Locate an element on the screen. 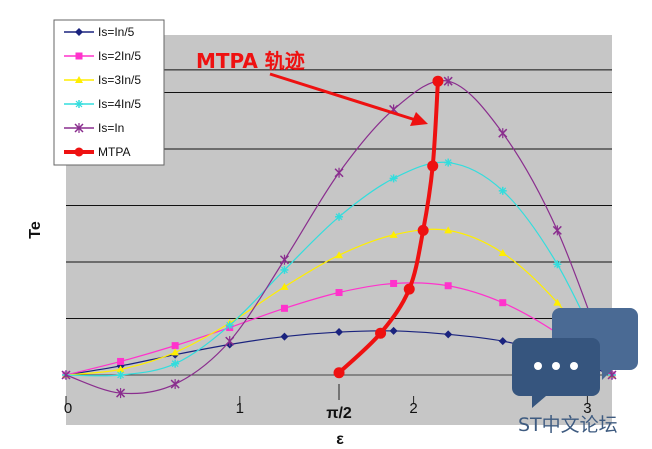  watermark-text: ST中文论坛 is located at coordinates (568, 425).